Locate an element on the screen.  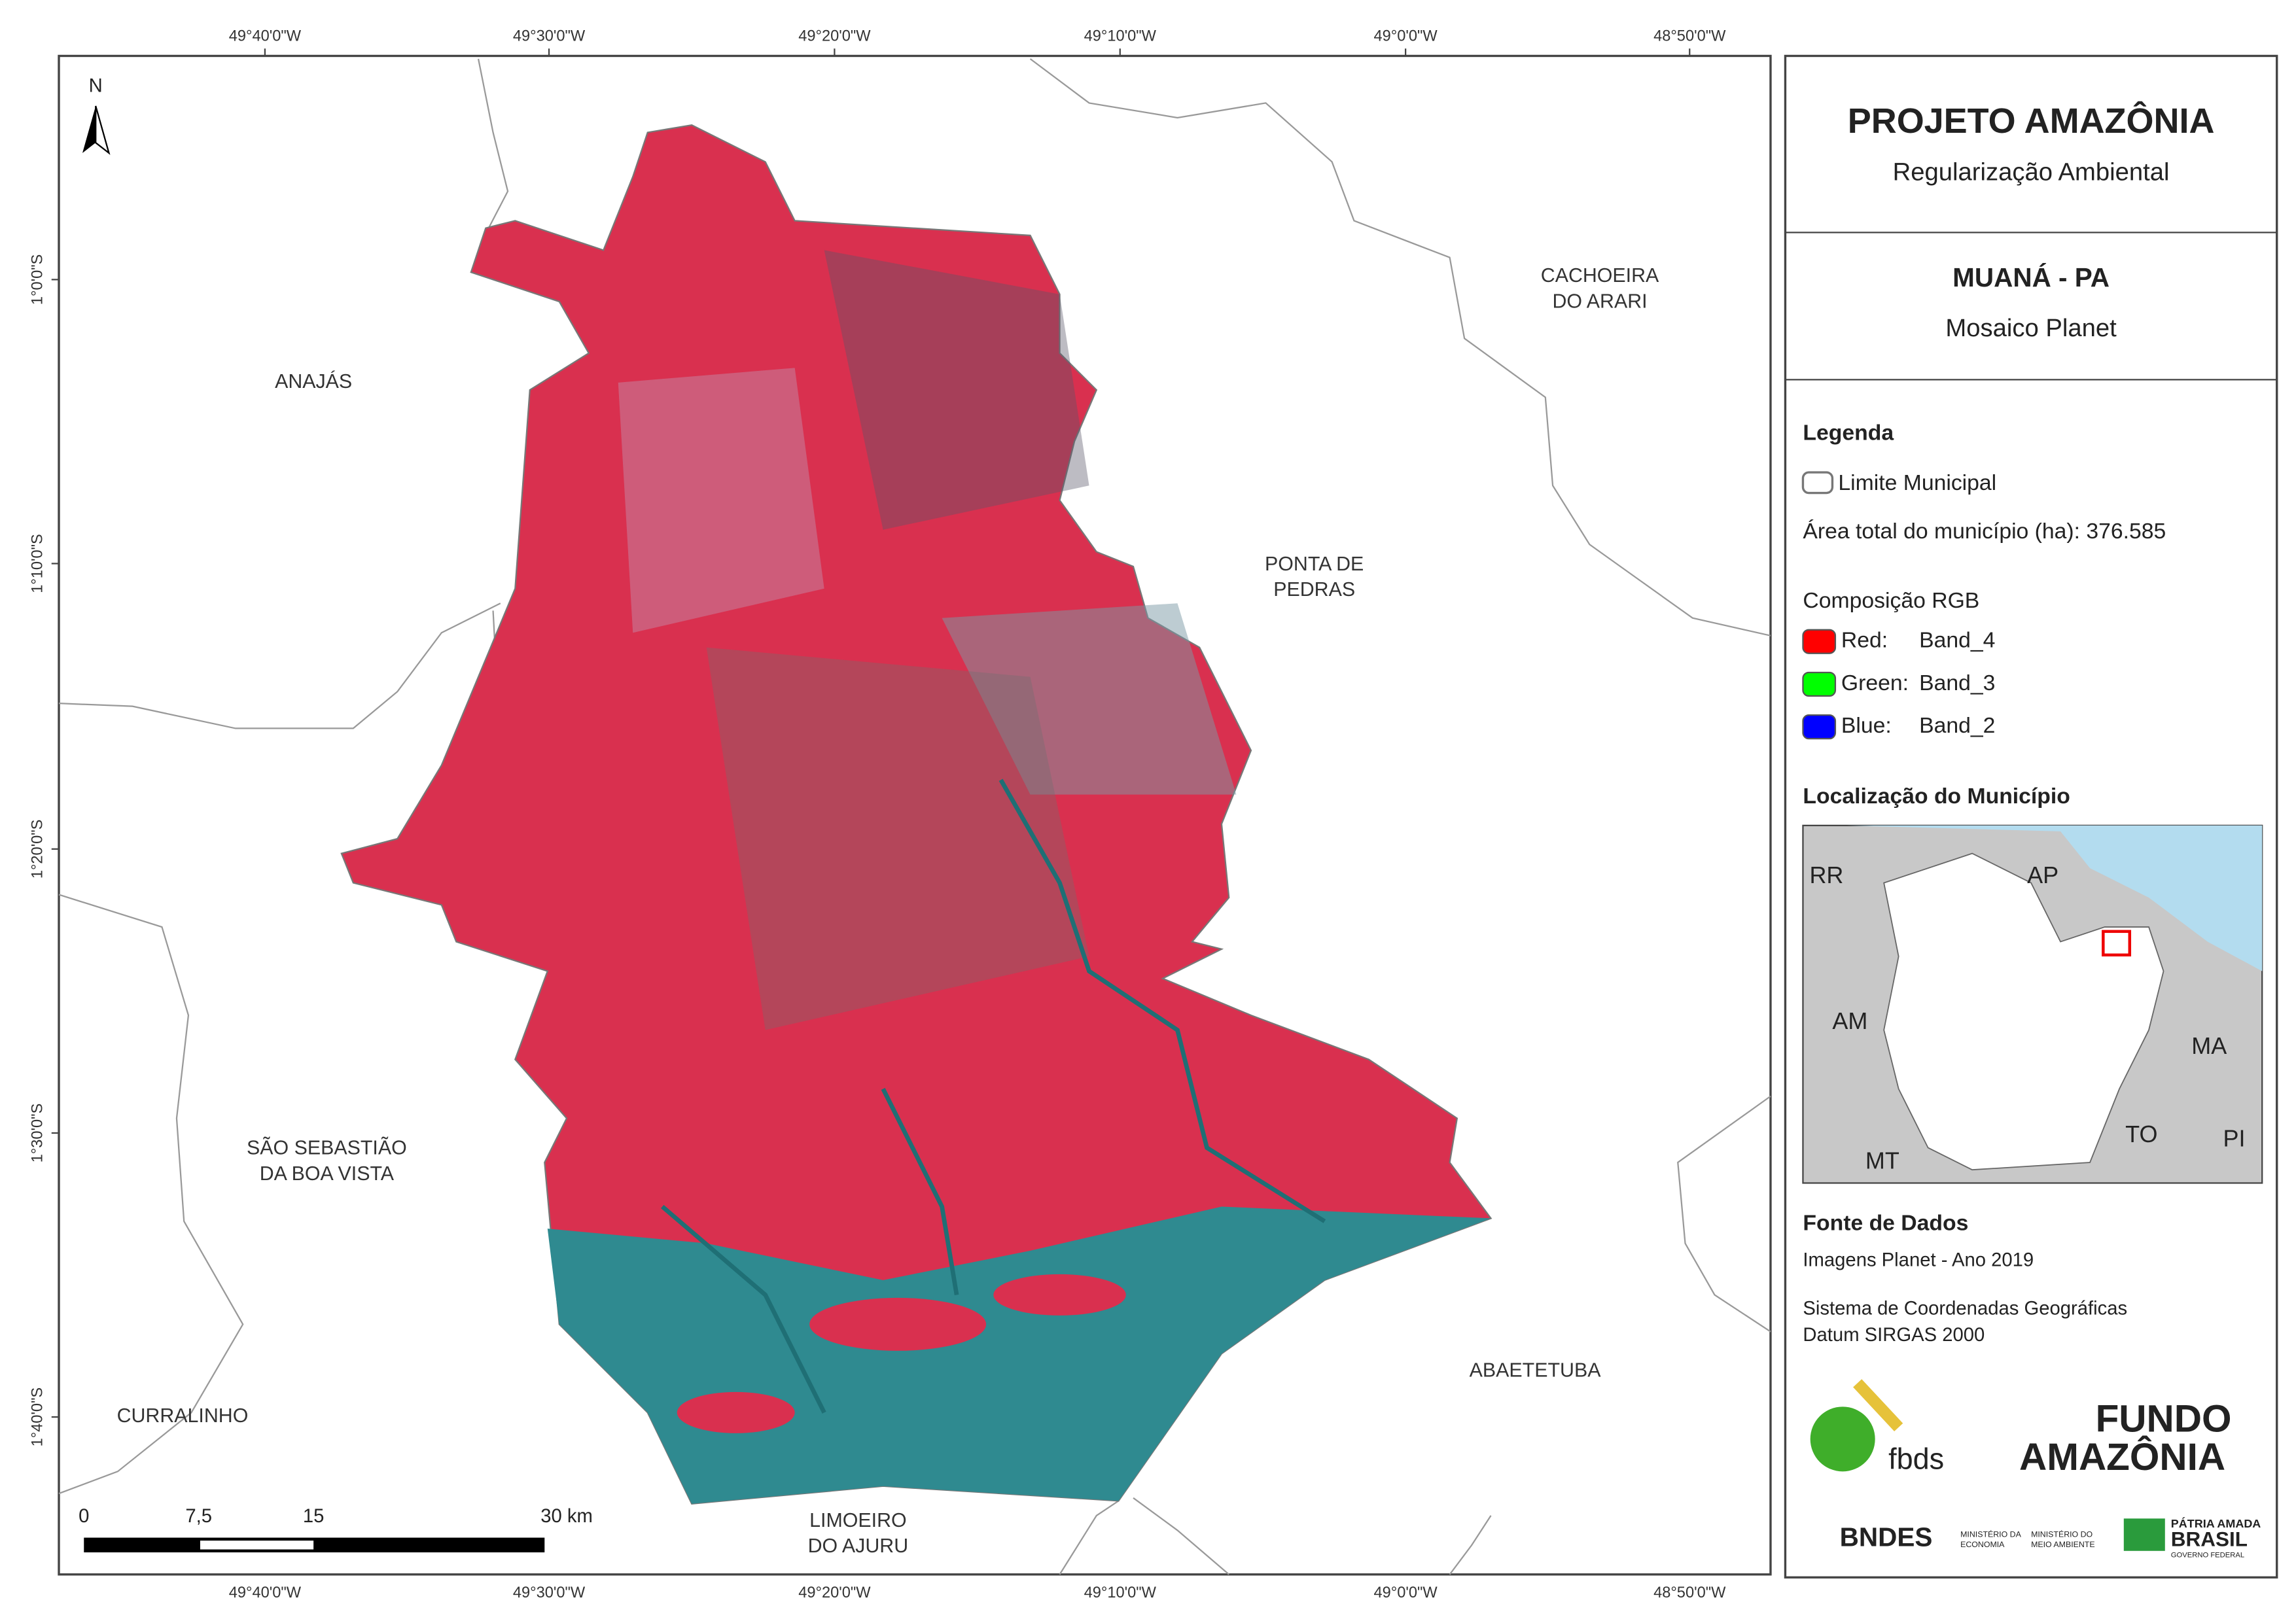
band-name: Band_4 is located at coordinates (1957, 641).